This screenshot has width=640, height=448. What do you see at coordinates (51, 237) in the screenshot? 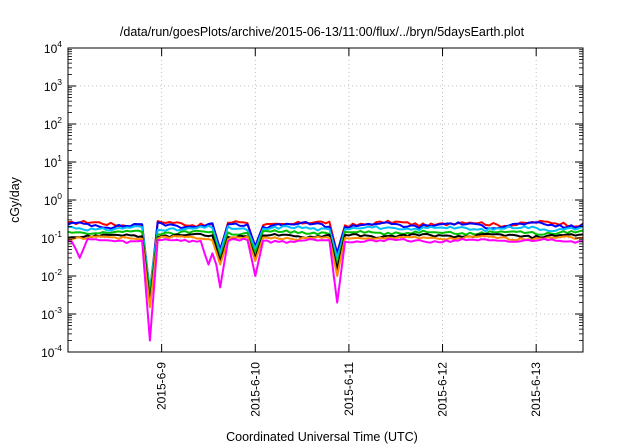
I see `y-tick-label: 10⁻¹` at bounding box center [51, 237].